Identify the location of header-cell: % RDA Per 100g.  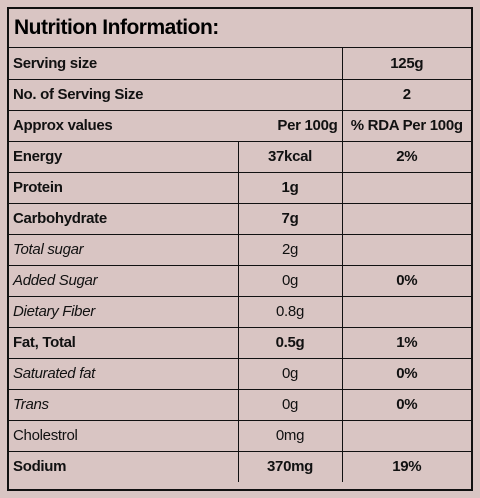
(406, 125).